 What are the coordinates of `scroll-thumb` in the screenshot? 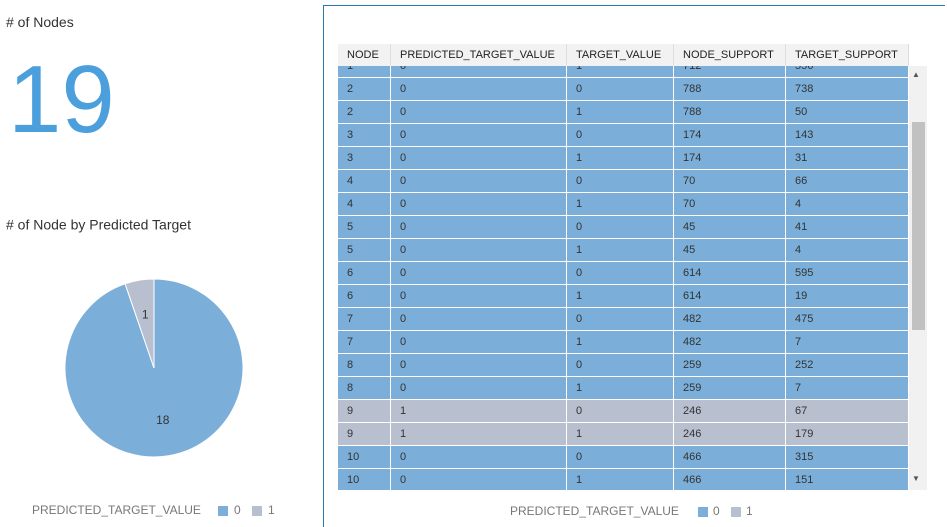 It's located at (918, 226).